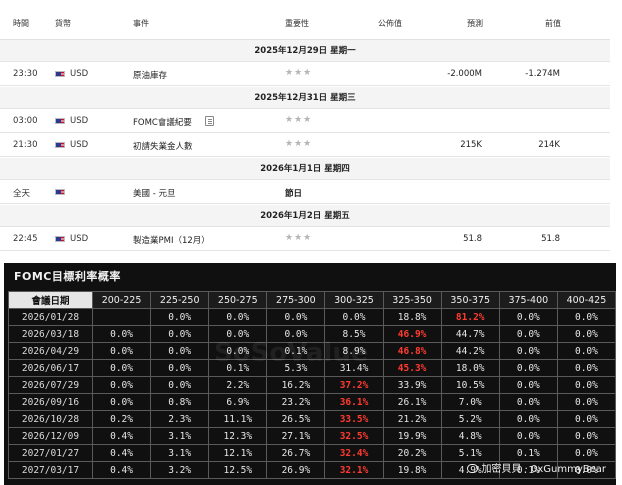  I want to click on meeting-date-cell: 2026/01/28, so click(50, 317).